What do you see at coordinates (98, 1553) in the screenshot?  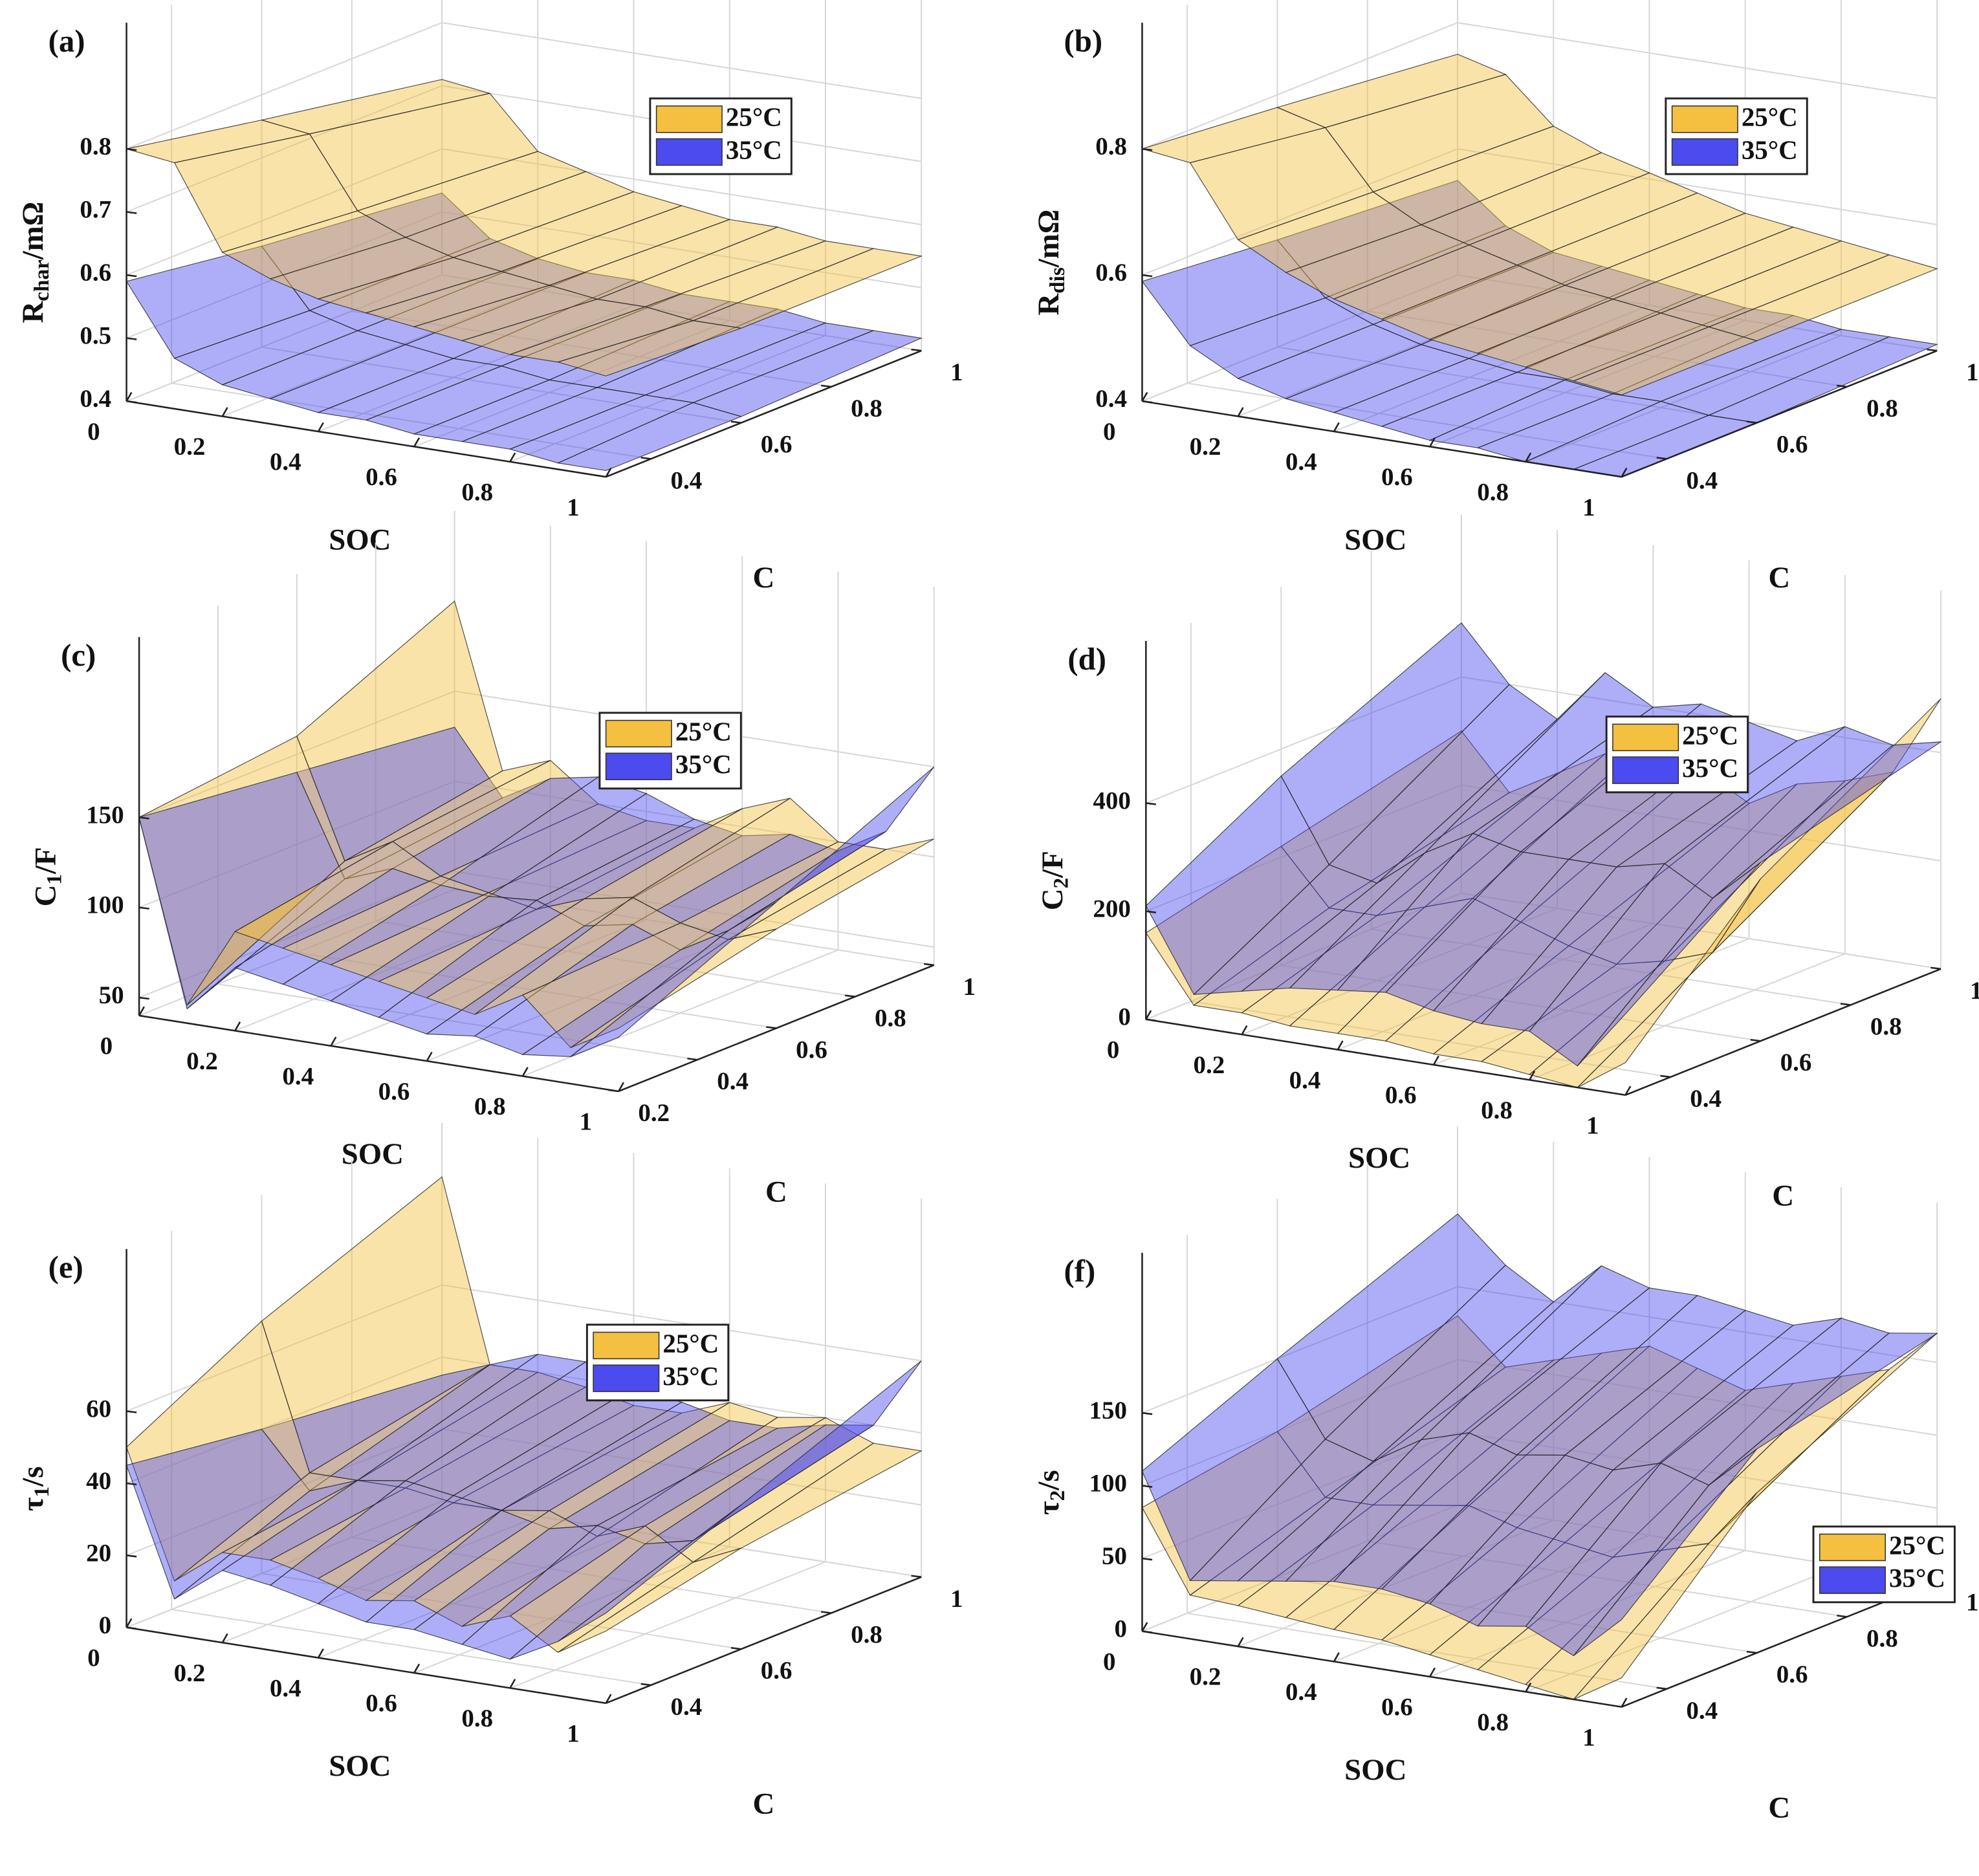 I see `z-tick-label: 20` at bounding box center [98, 1553].